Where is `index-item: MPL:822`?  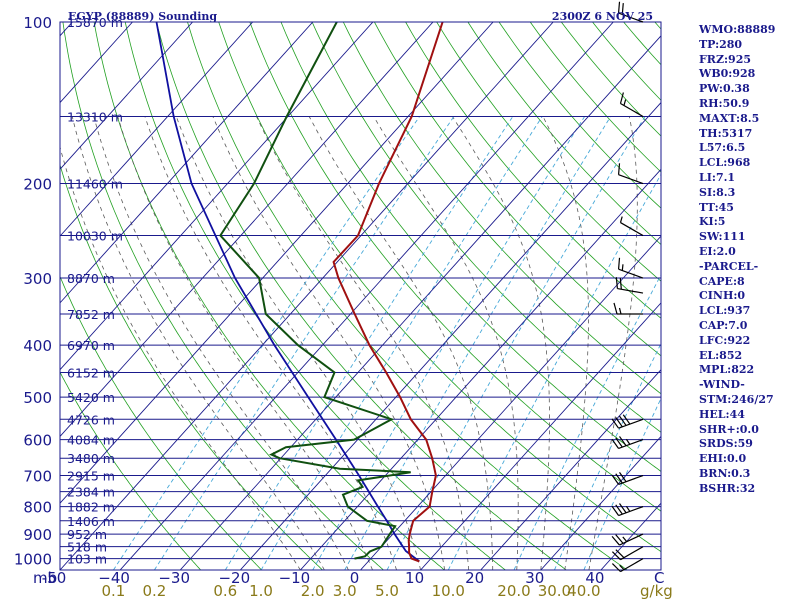
index-item: MPL:822 is located at coordinates (727, 370).